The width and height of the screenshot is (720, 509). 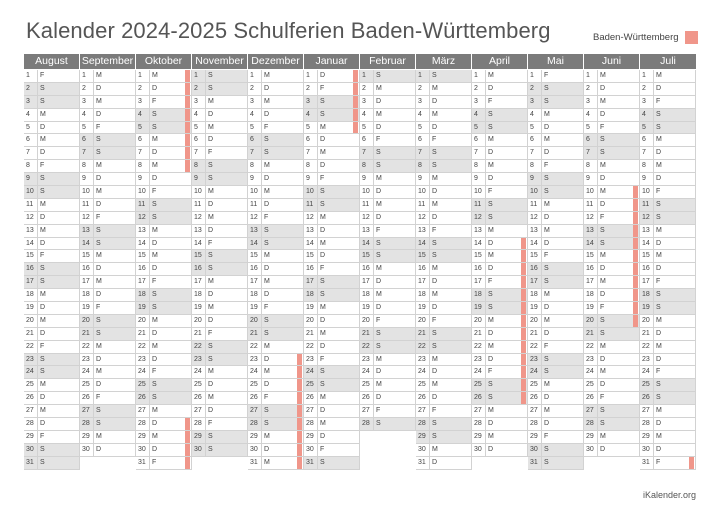 I want to click on day-cell: 23 S, so click(x=52, y=360).